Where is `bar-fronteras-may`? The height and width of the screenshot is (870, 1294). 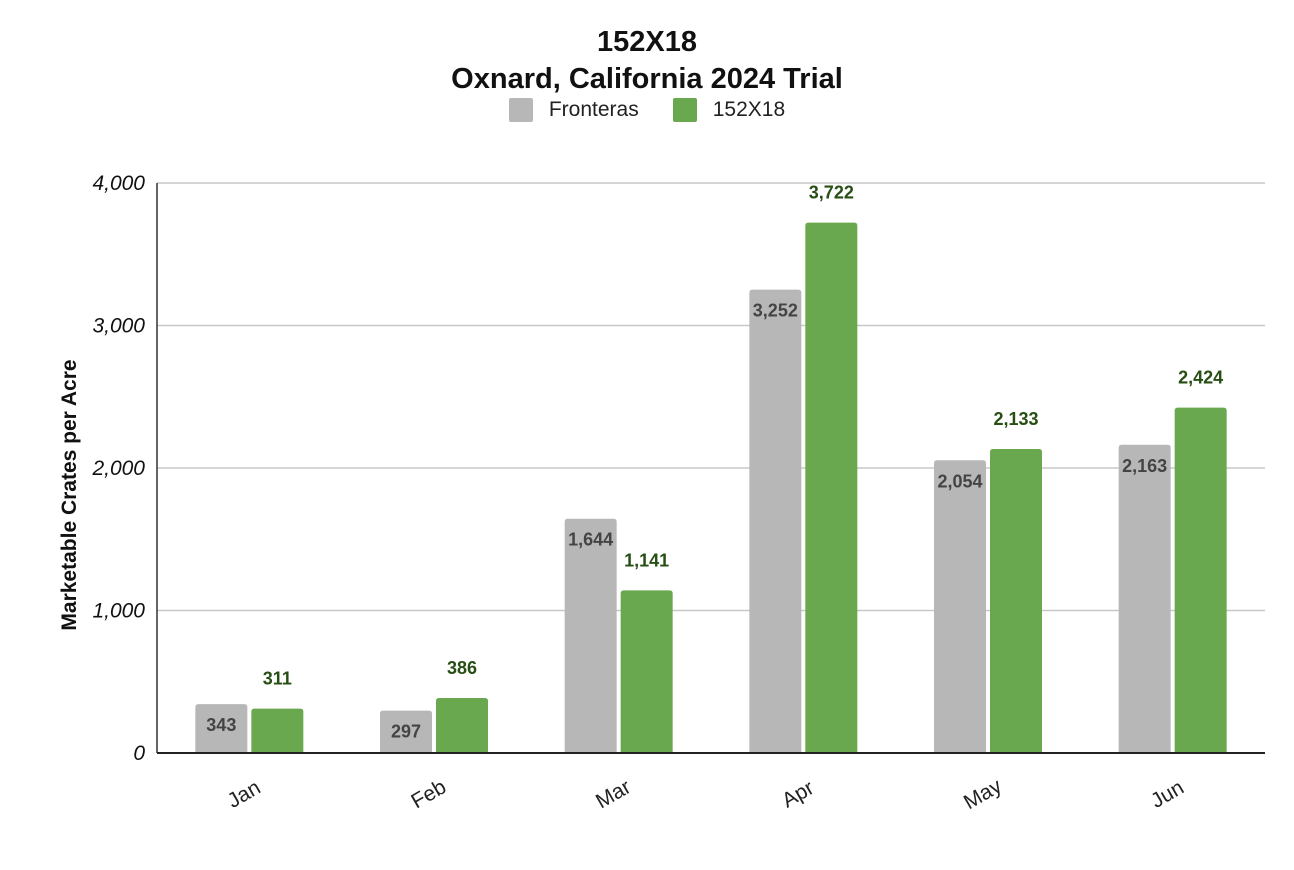
bar-fronteras-may is located at coordinates (960, 606).